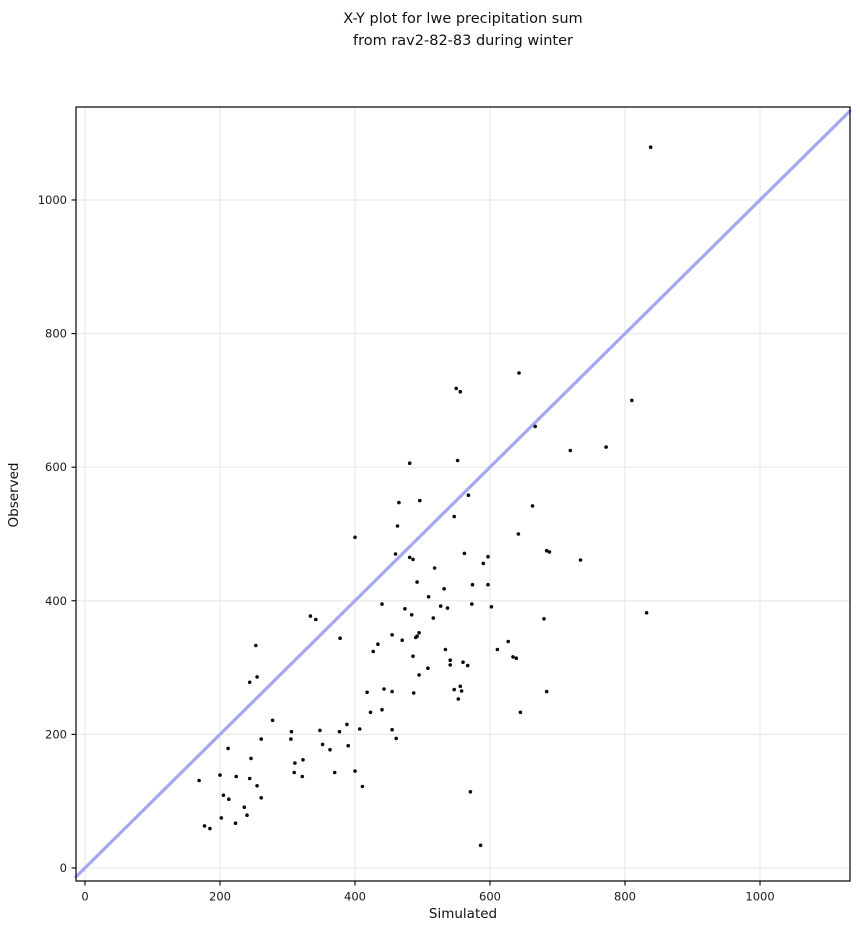 This screenshot has height=934, width=860. Describe the element at coordinates (625, 897) in the screenshot. I see `x-tick-label: 800` at that location.